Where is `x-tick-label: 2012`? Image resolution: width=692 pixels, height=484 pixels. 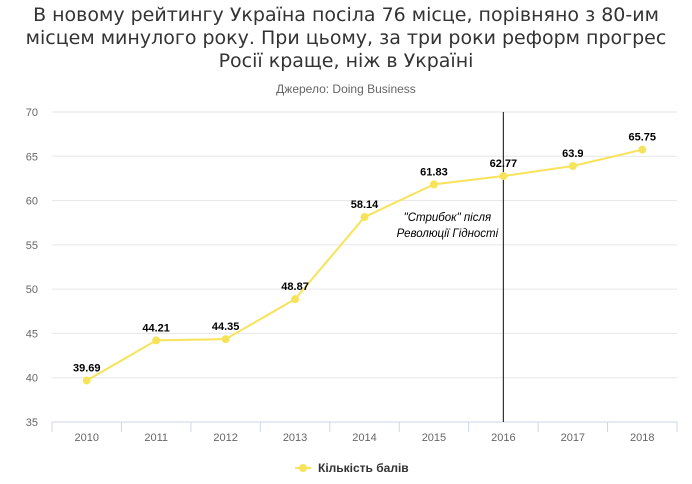 x-tick-label: 2012 is located at coordinates (225, 438).